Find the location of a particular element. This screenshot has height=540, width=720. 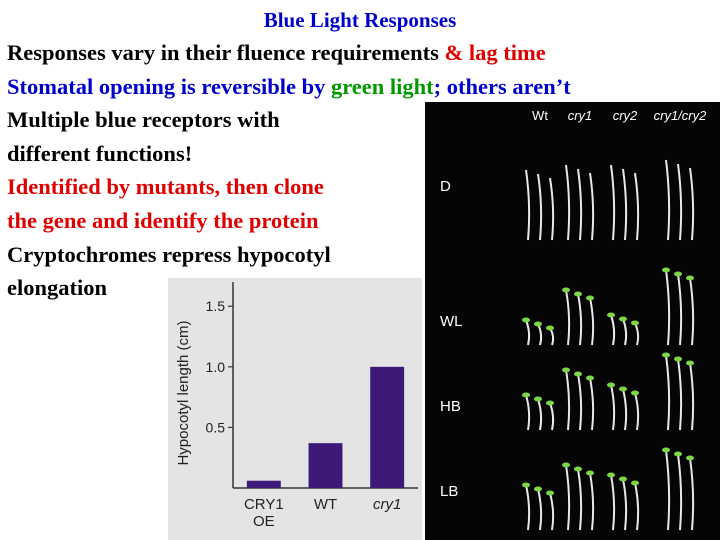

text-segment: green light is located at coordinates (382, 86).